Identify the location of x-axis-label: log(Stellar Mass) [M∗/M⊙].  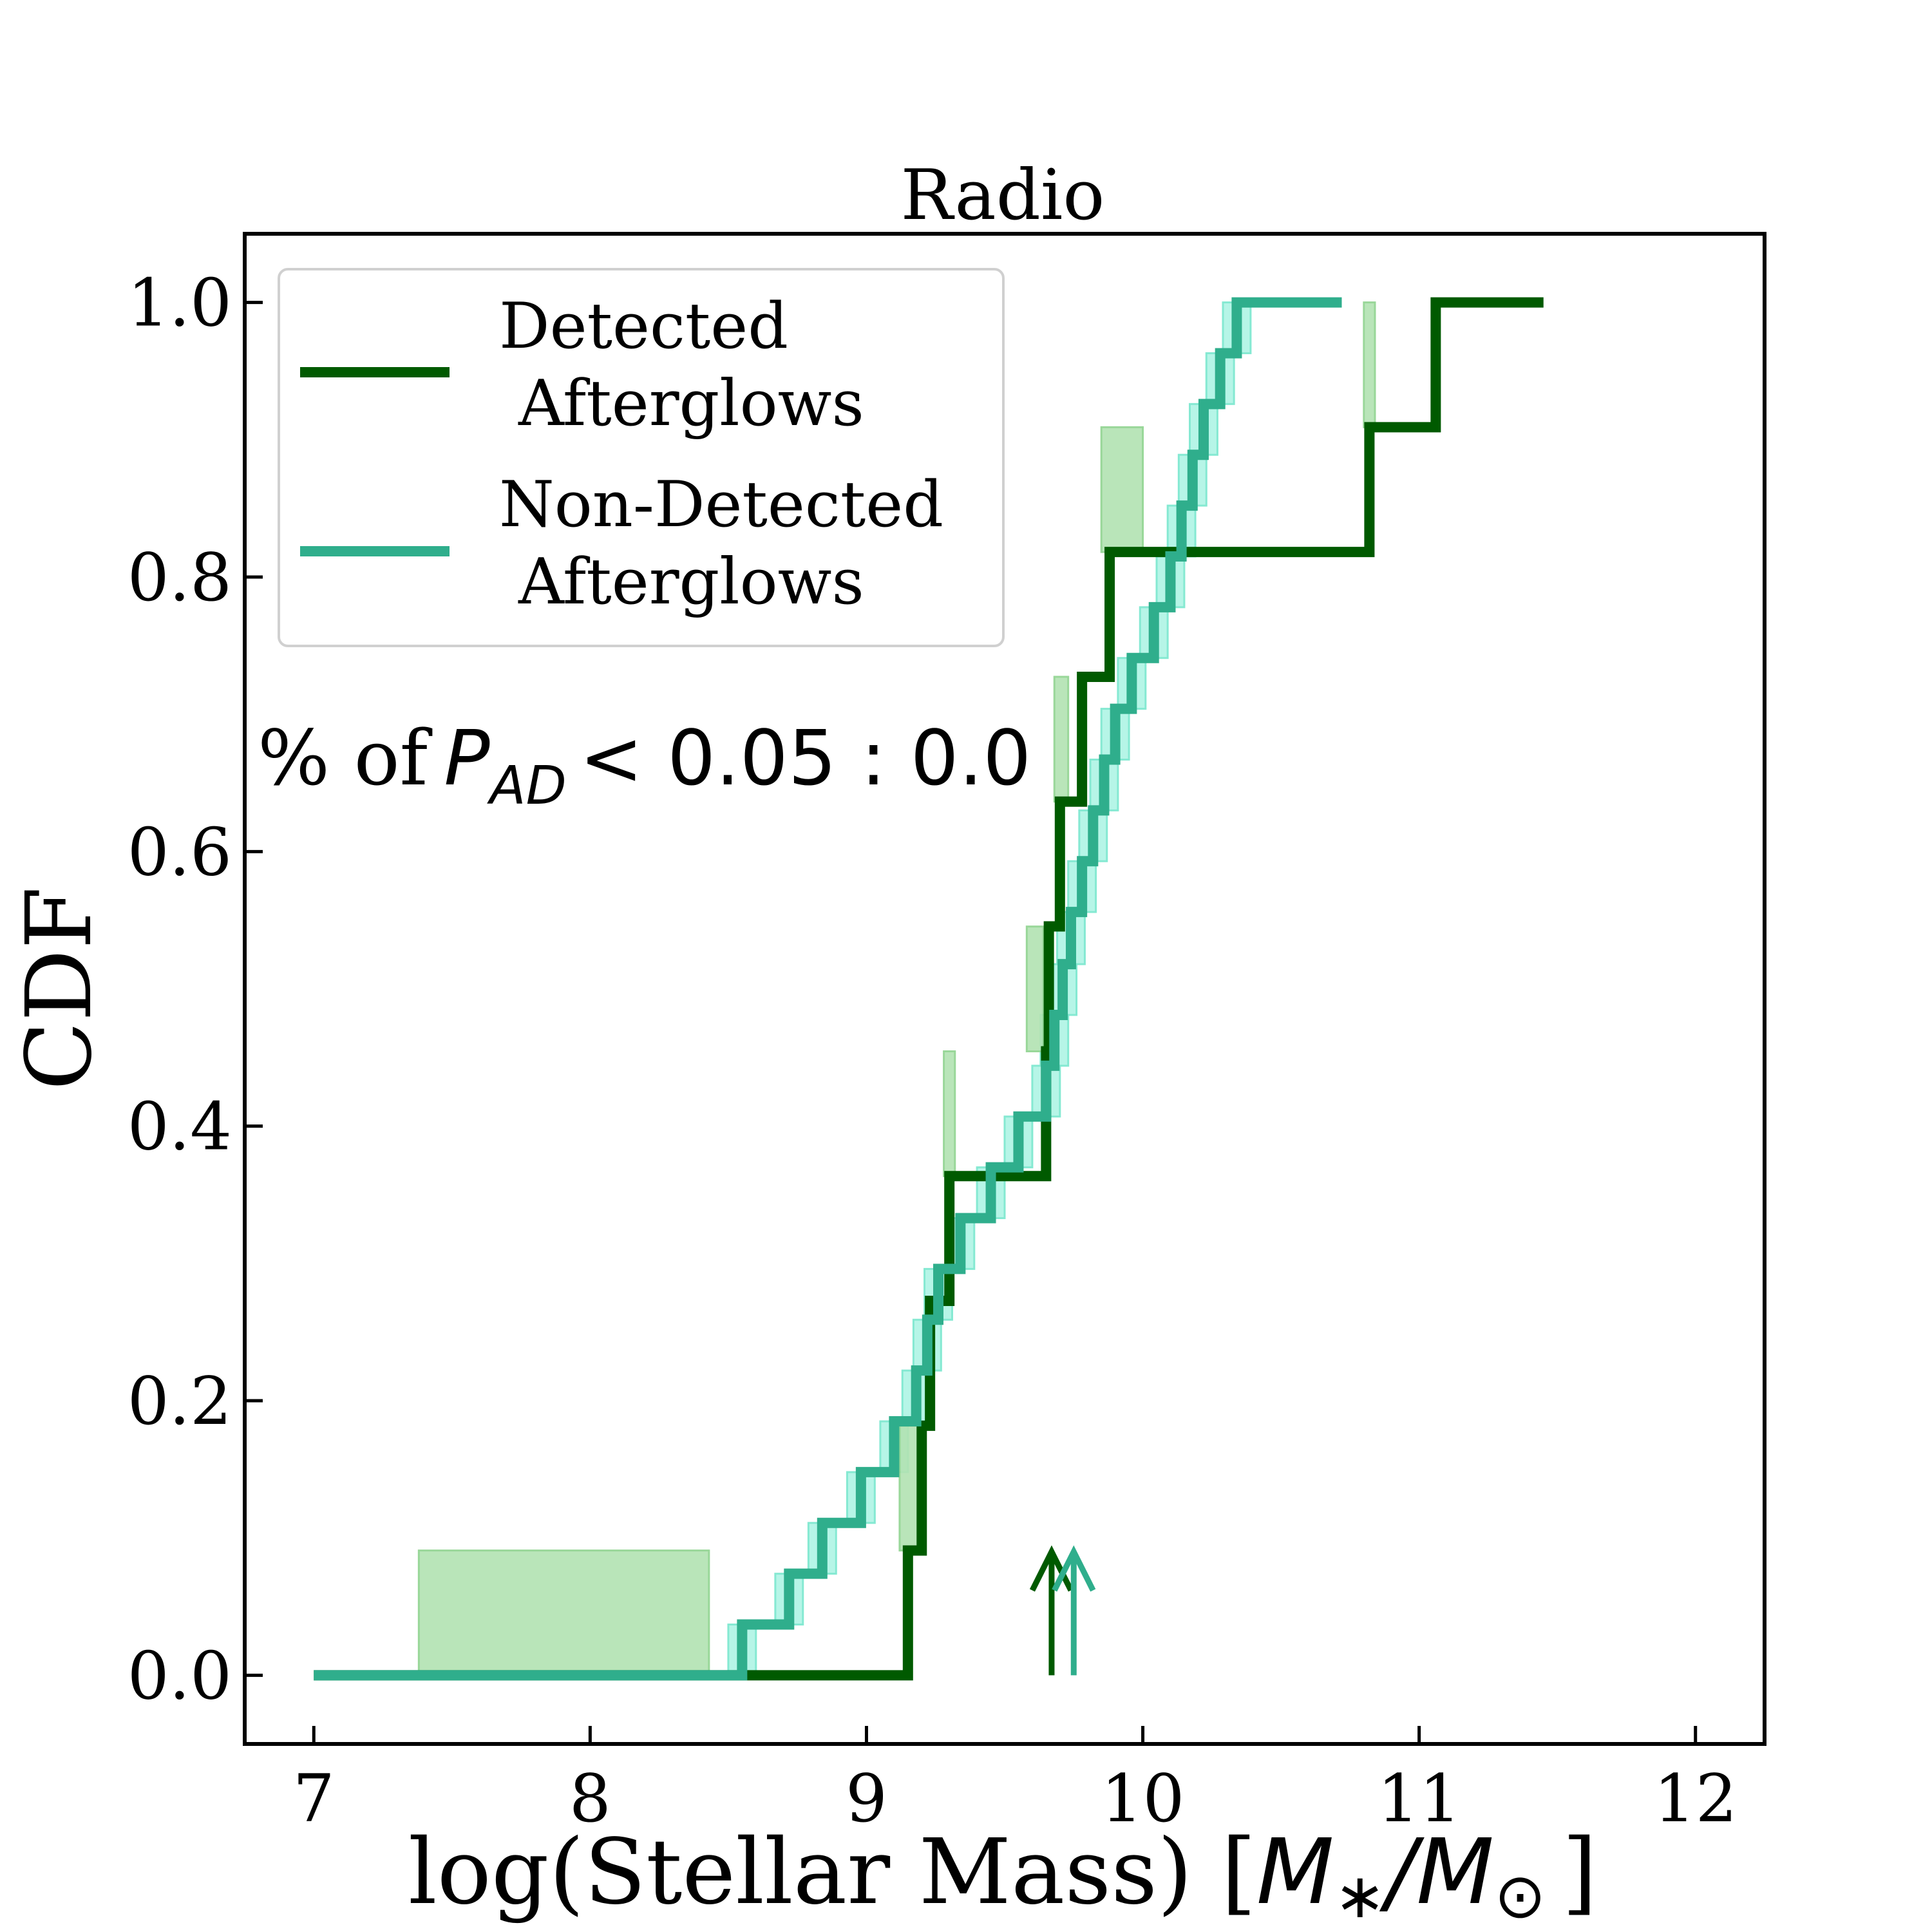
(1003, 1876).